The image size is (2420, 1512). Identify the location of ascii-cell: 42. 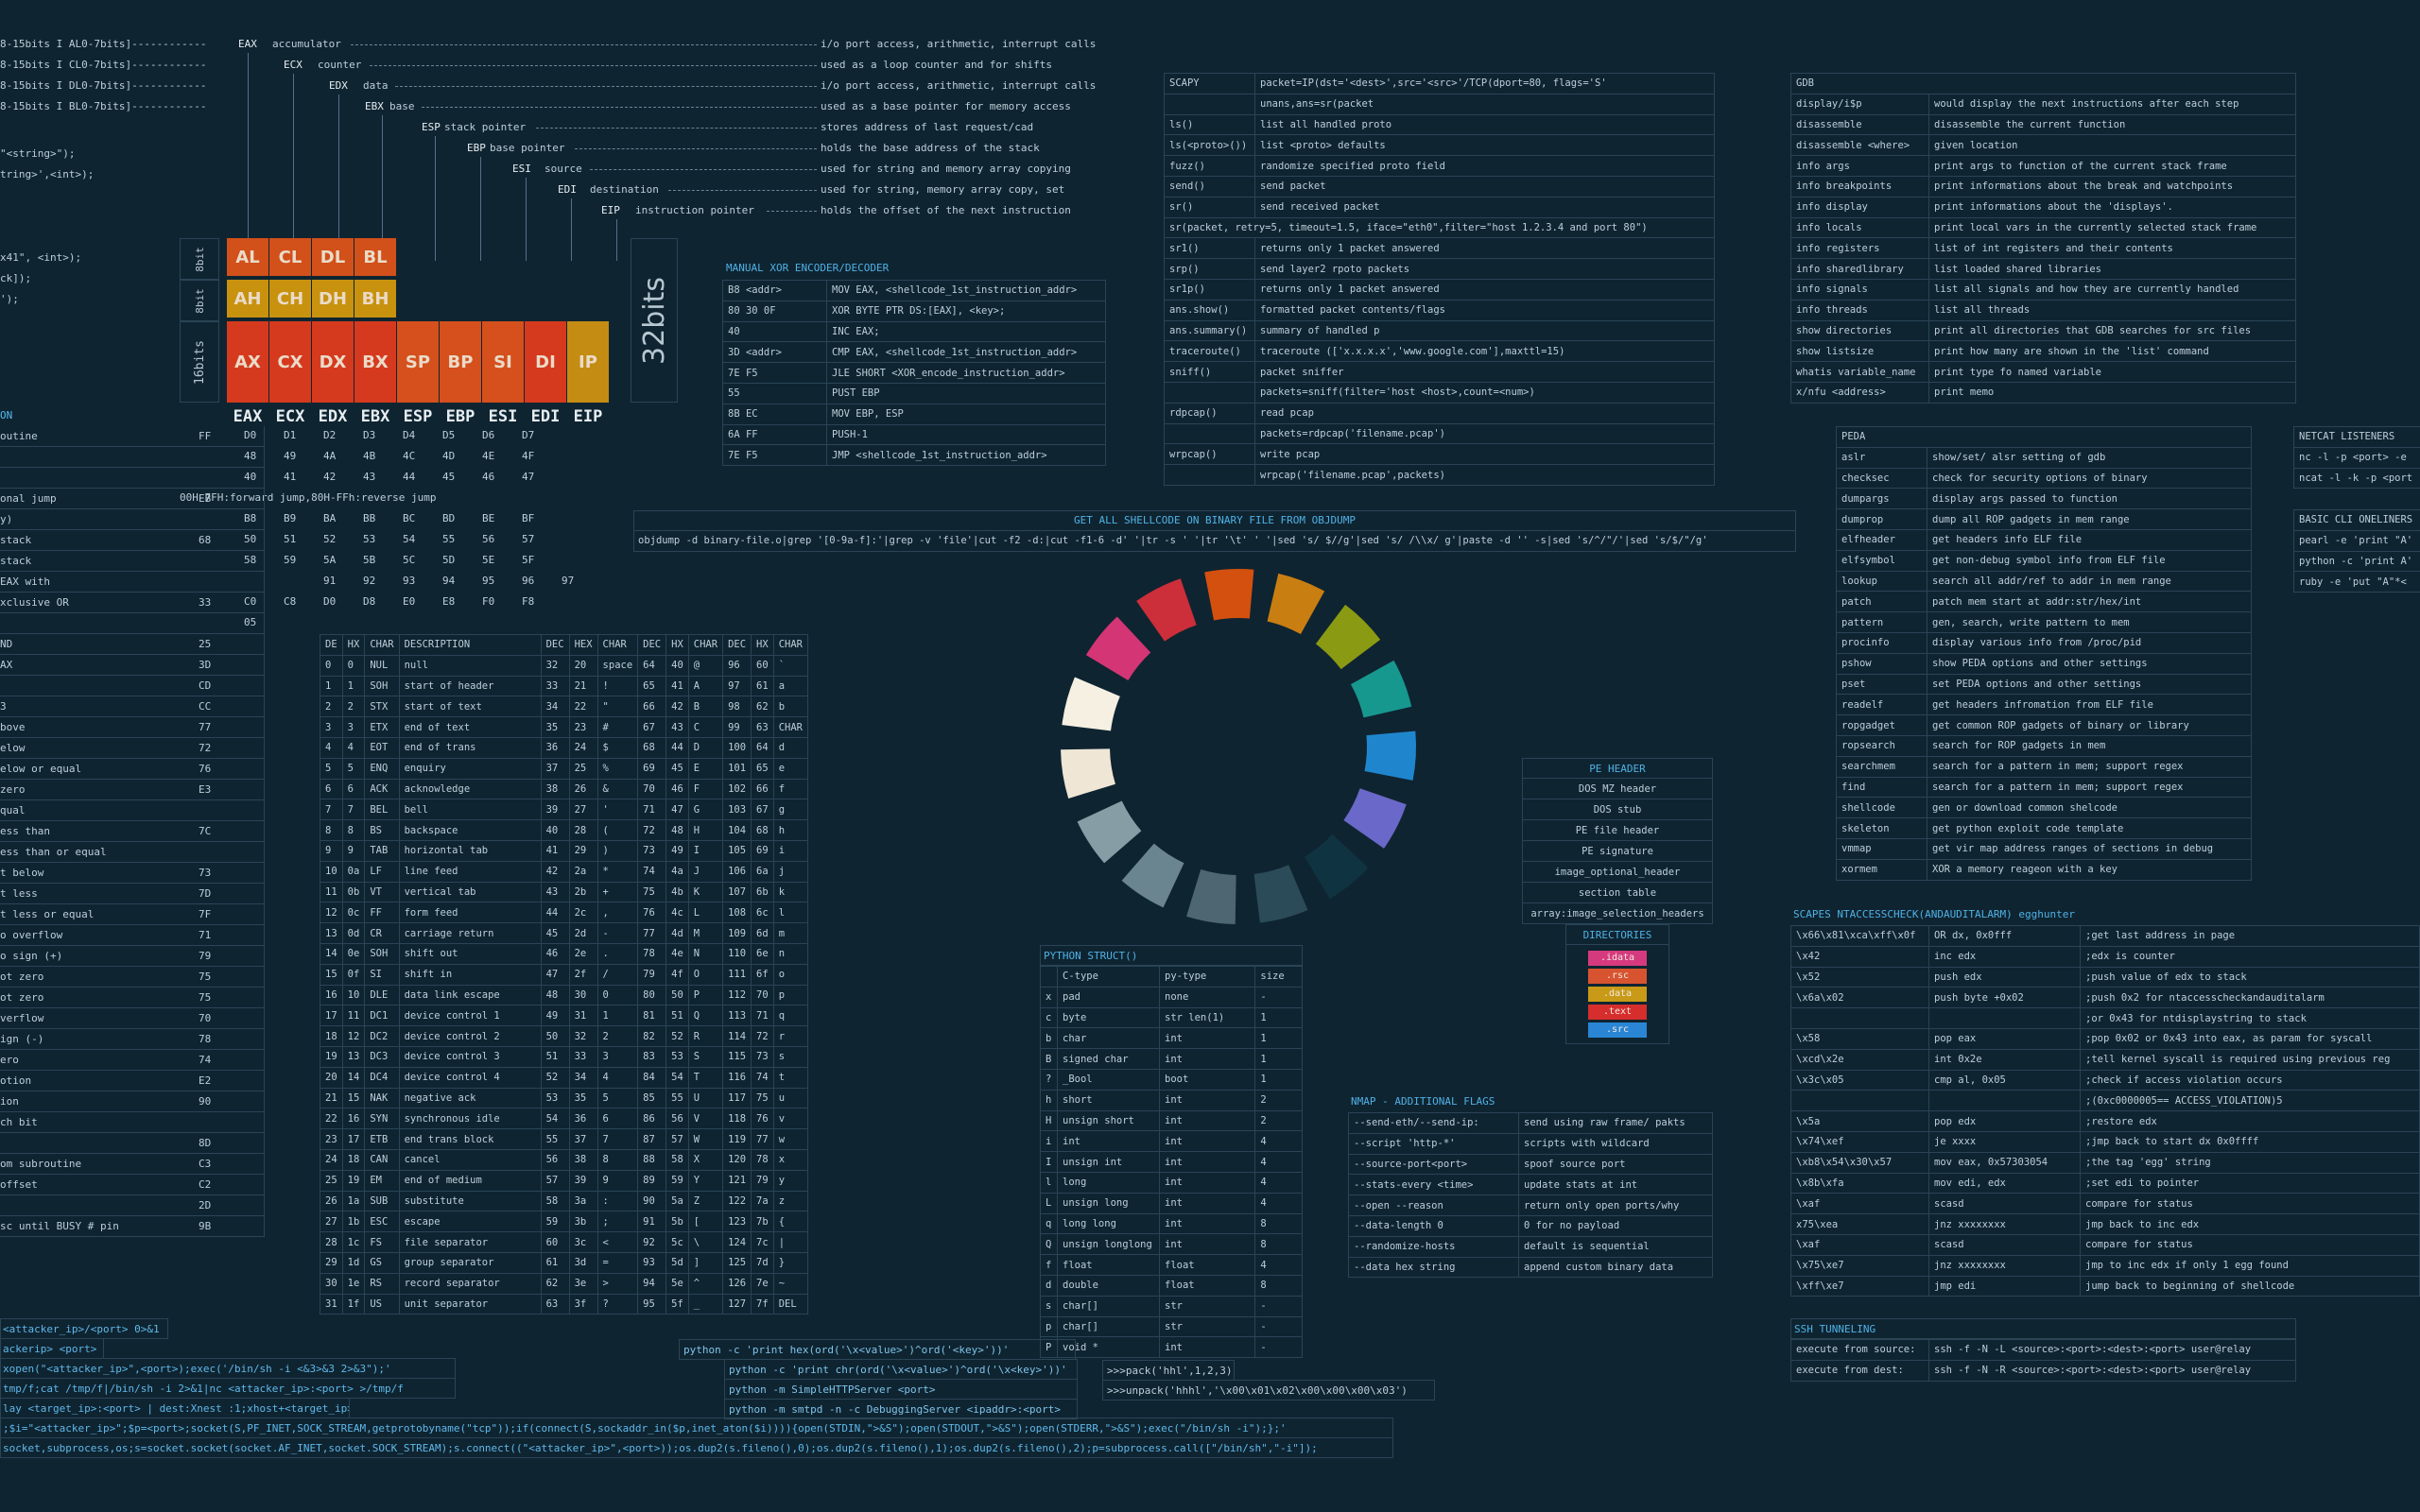
(555, 871).